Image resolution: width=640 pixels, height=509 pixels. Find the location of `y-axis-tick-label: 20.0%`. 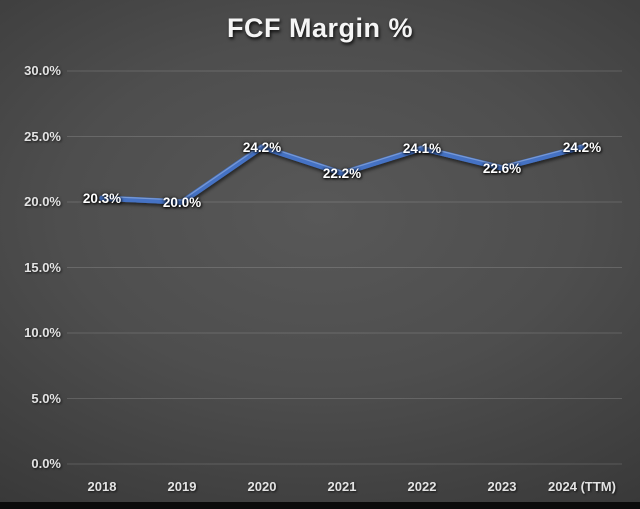

y-axis-tick-label: 20.0% is located at coordinates (42, 201).